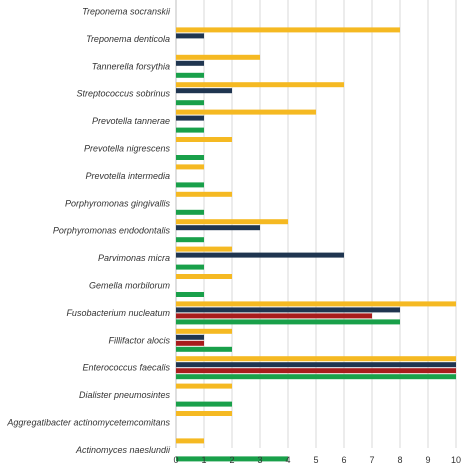 The width and height of the screenshot is (474, 474). I want to click on category-label: Treponema denticola, so click(128, 39).